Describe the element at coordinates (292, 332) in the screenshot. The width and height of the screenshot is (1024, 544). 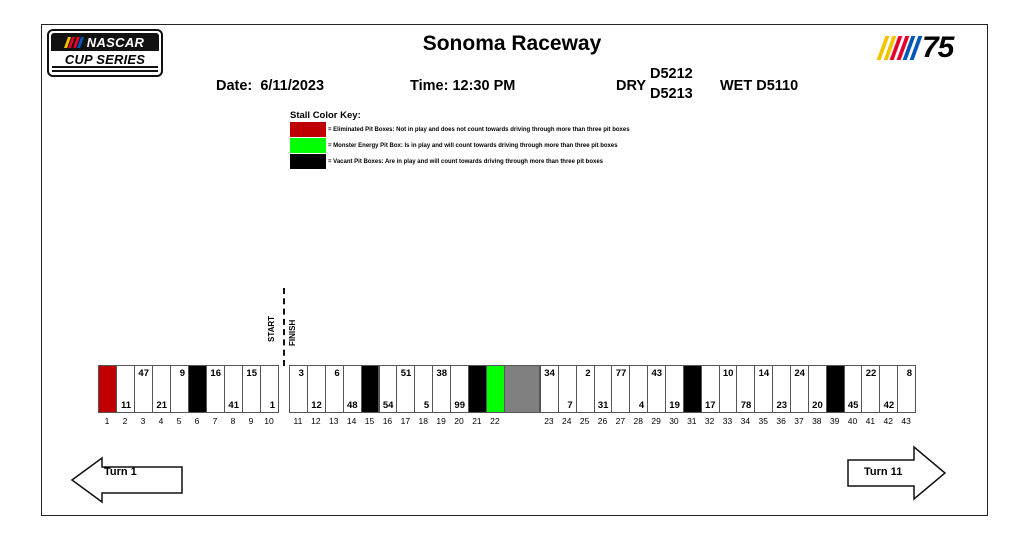
I see `finish-label: FINISH` at that location.